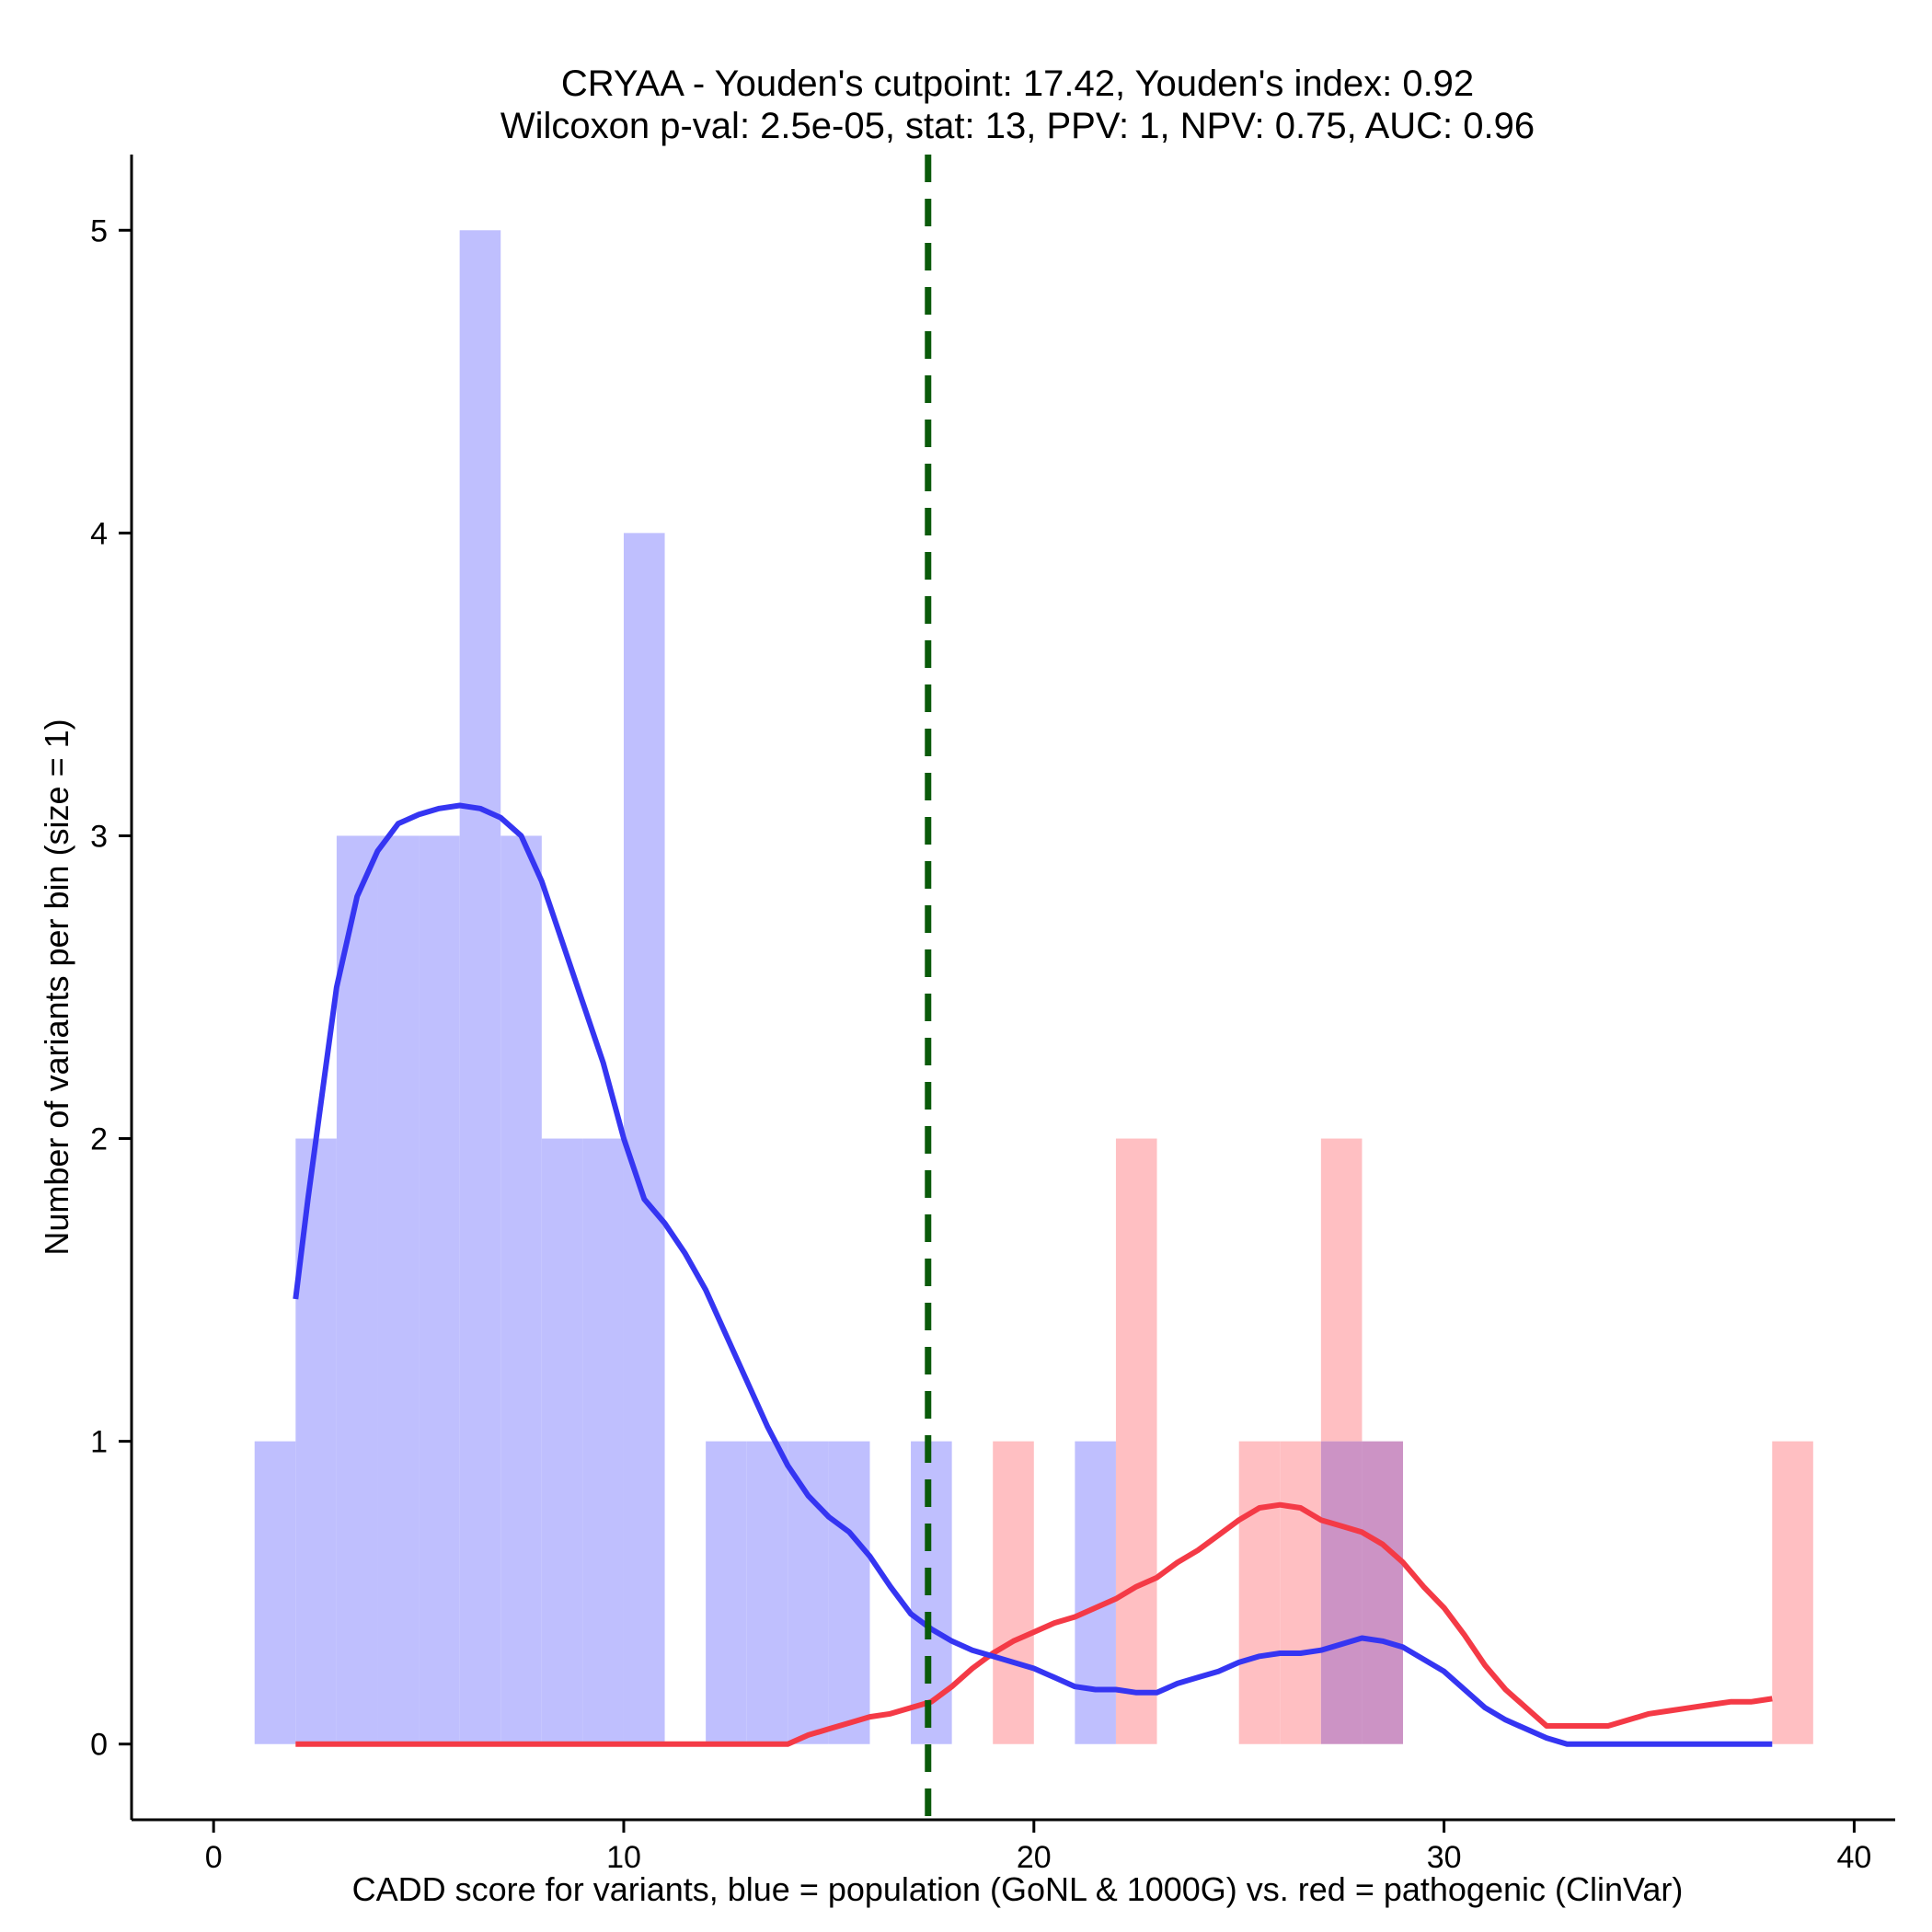 The height and width of the screenshot is (1932, 1932). I want to click on y-tick-label: 1, so click(99, 1442).